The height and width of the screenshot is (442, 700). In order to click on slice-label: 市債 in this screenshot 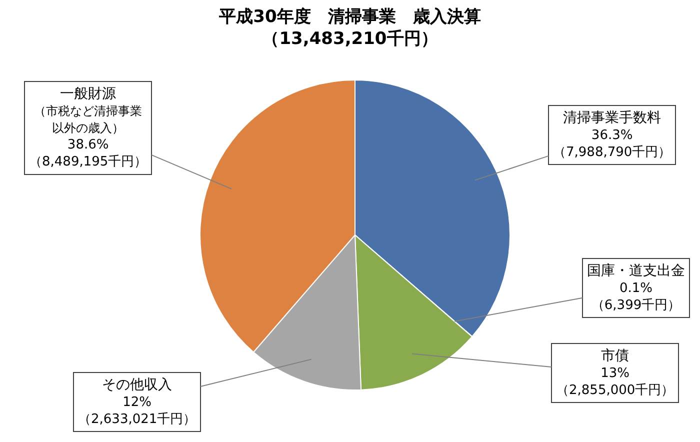, I will do `click(615, 356)`.